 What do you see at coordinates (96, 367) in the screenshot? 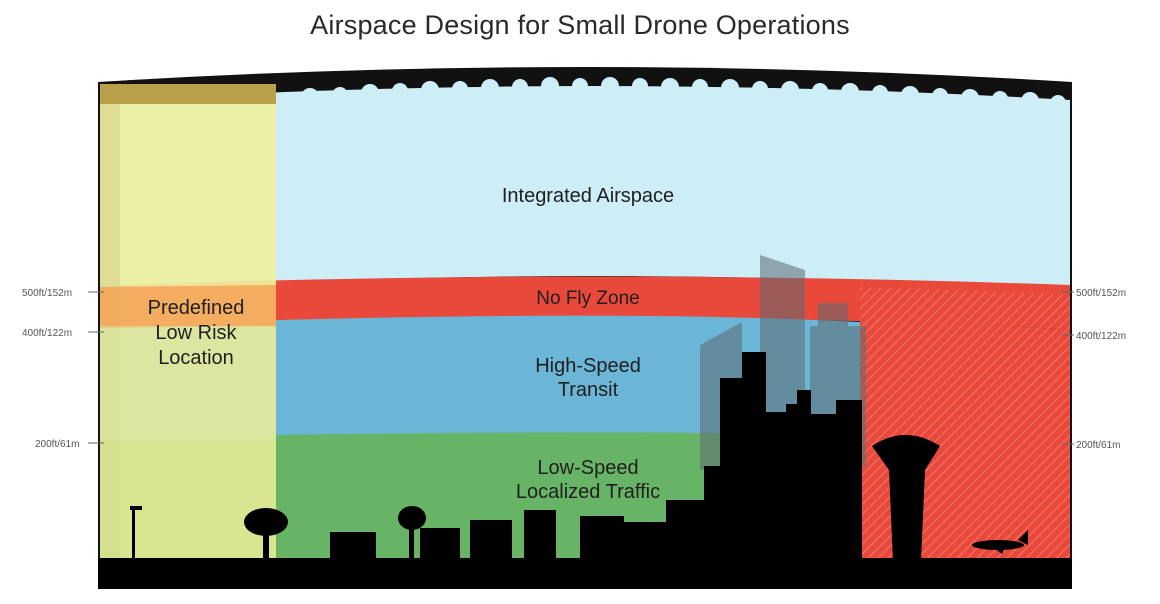
I see `altitude-ticks-left` at bounding box center [96, 367].